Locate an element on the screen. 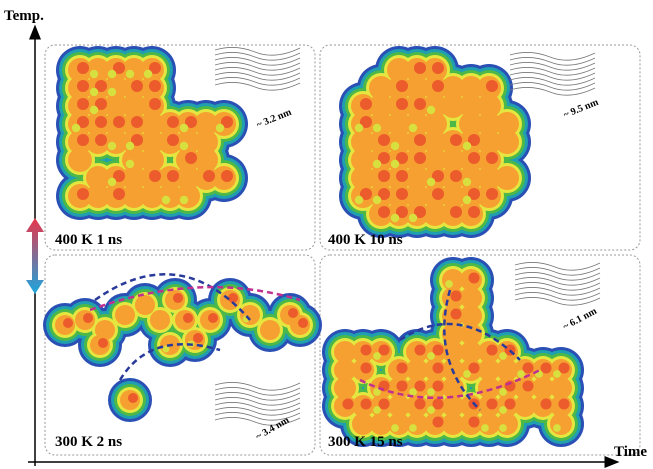 The width and height of the screenshot is (653, 469). scale-label: ~ 3.2 nm is located at coordinates (274, 119).